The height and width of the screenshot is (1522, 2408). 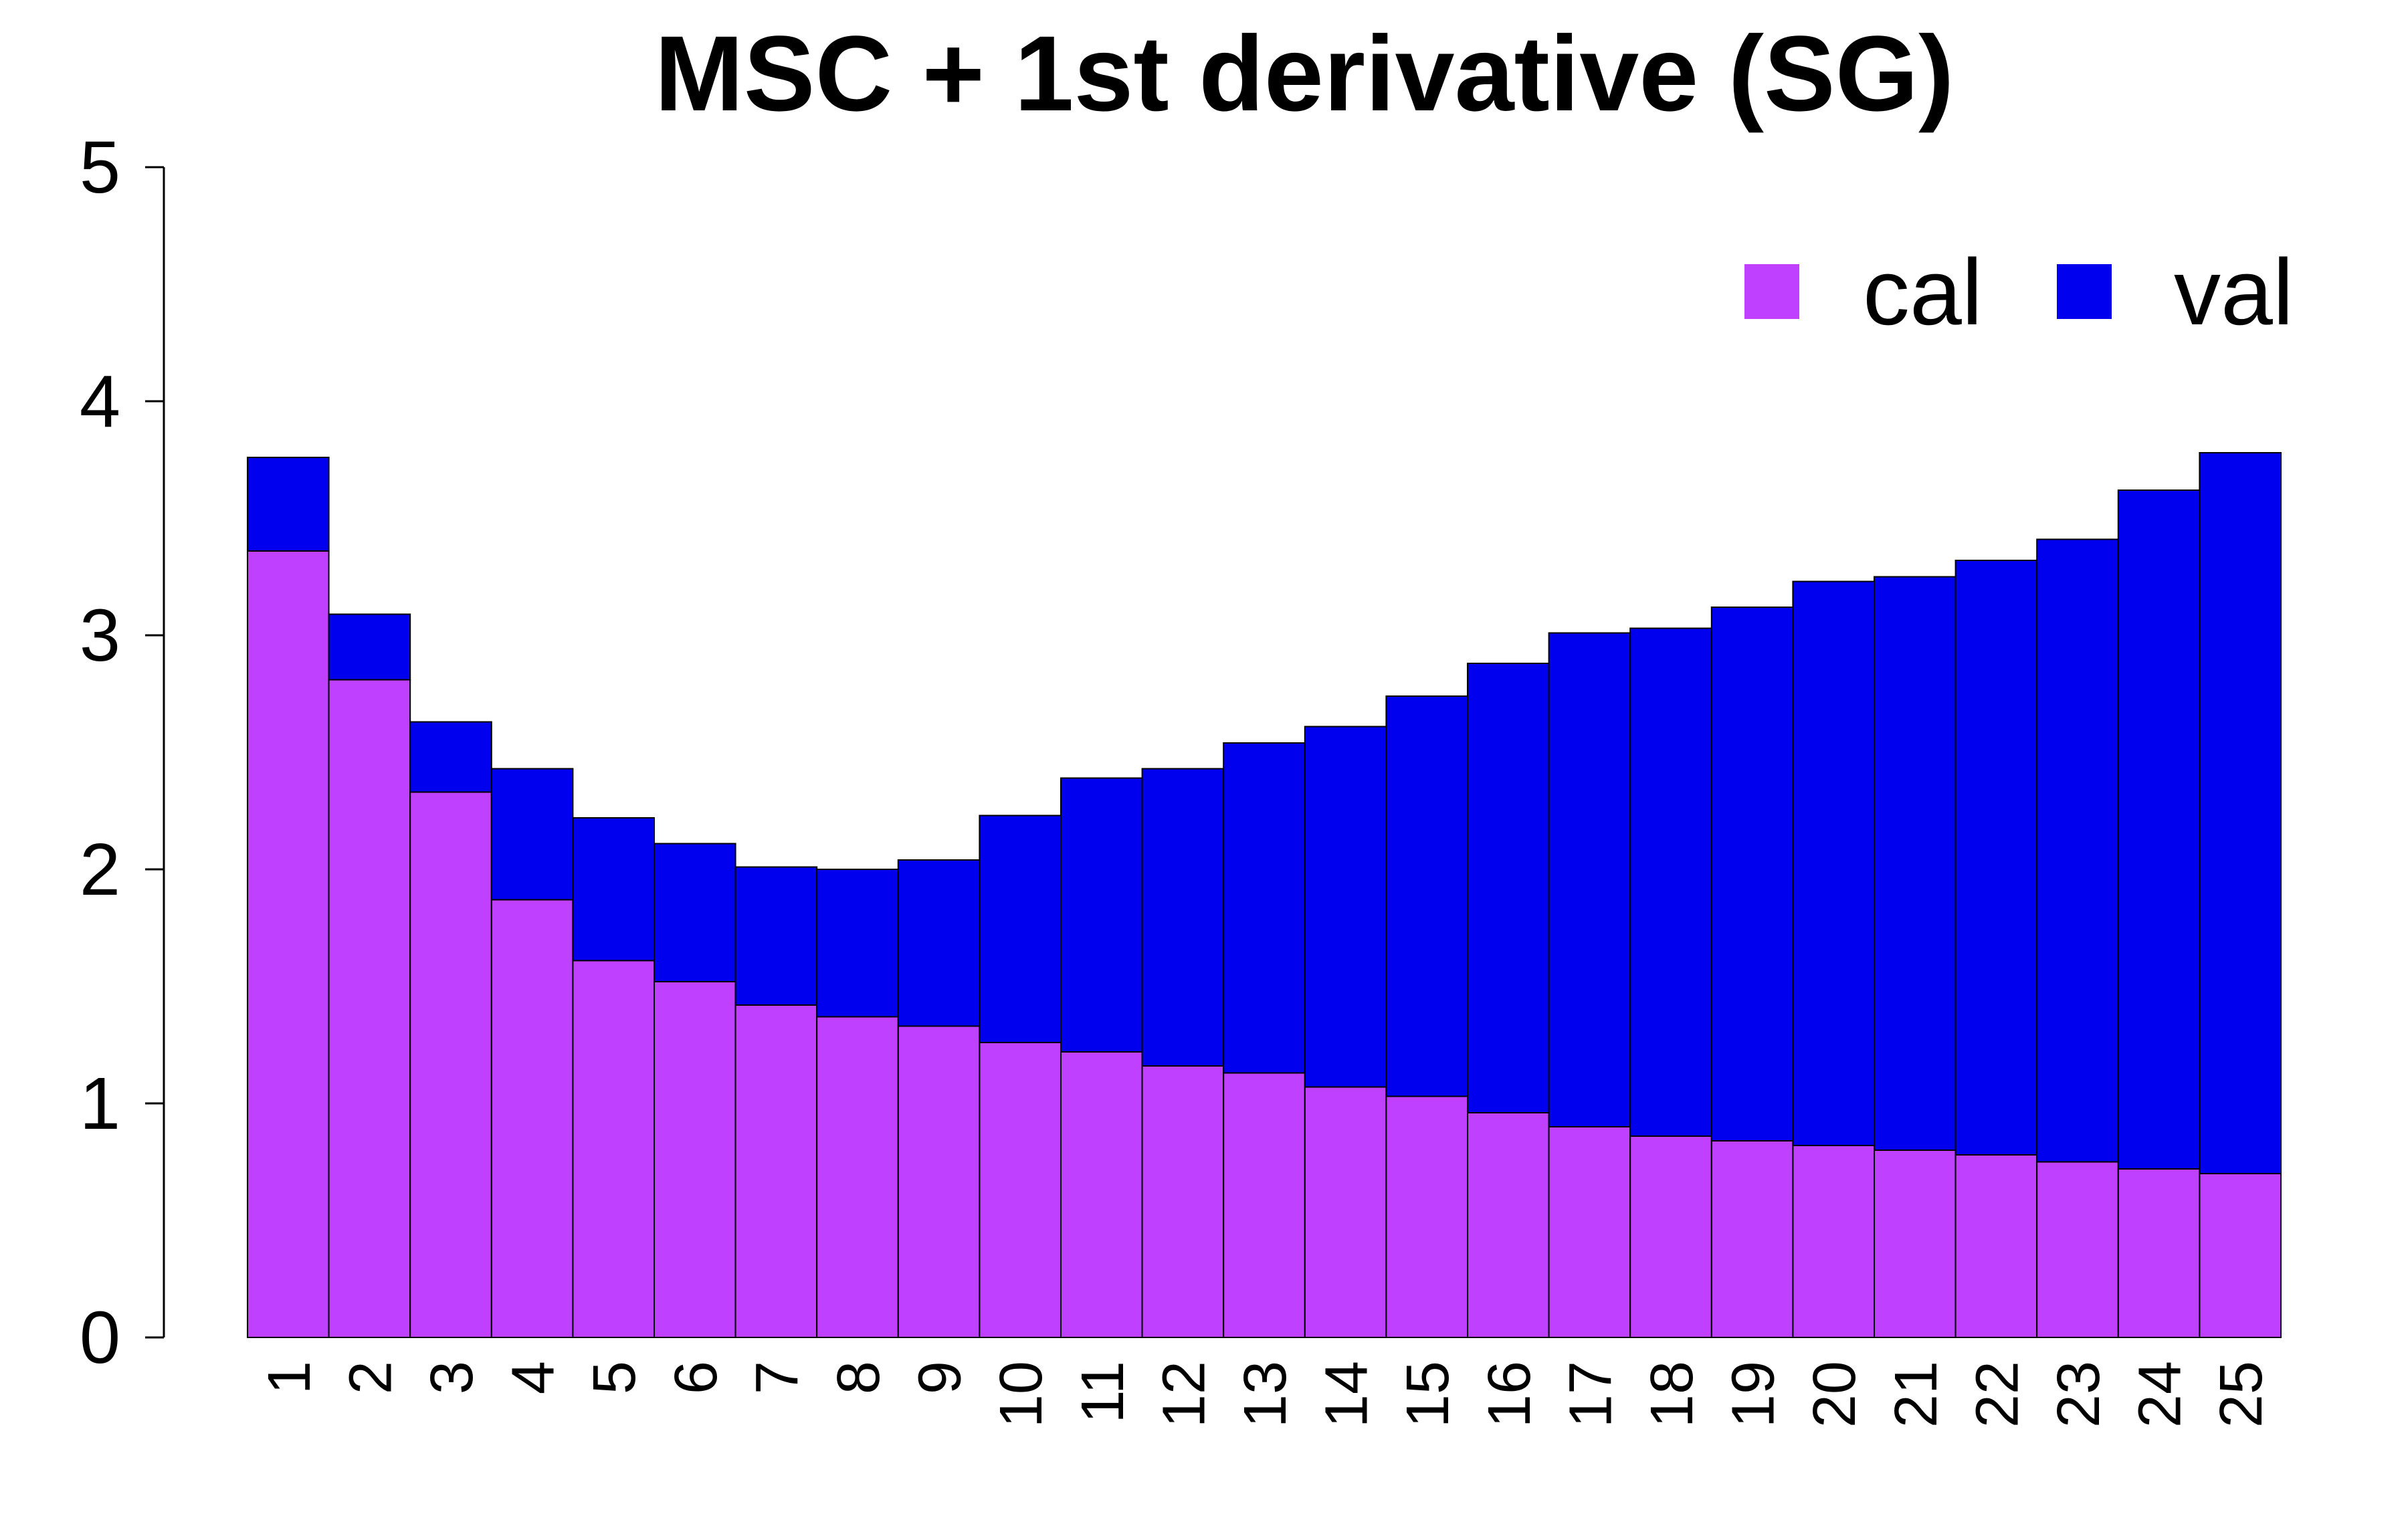 What do you see at coordinates (122, 753) in the screenshot?
I see `y-axis: 0 1 2 3 4 5` at bounding box center [122, 753].